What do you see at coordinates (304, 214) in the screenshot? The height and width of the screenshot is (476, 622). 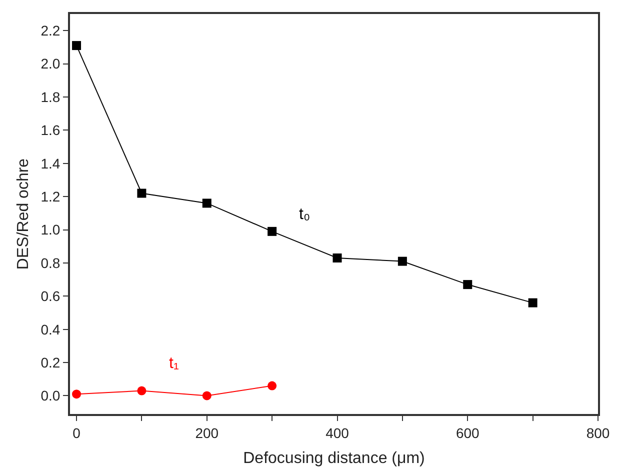 I see `series-label: t₀` at bounding box center [304, 214].